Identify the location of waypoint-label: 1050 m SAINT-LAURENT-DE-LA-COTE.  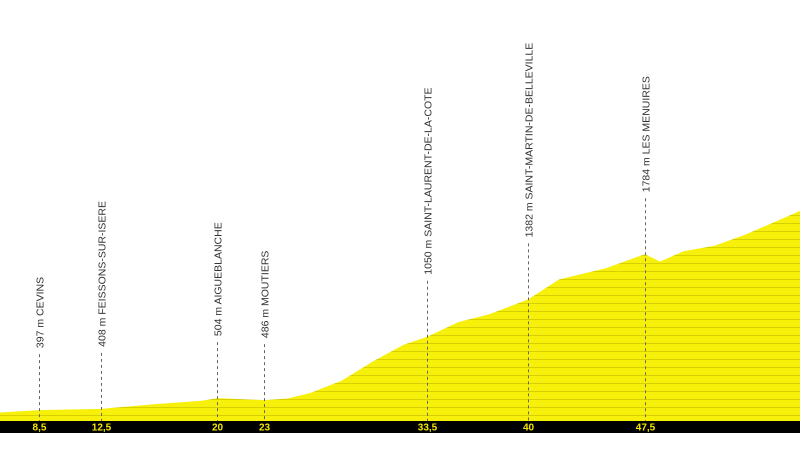
(429, 180).